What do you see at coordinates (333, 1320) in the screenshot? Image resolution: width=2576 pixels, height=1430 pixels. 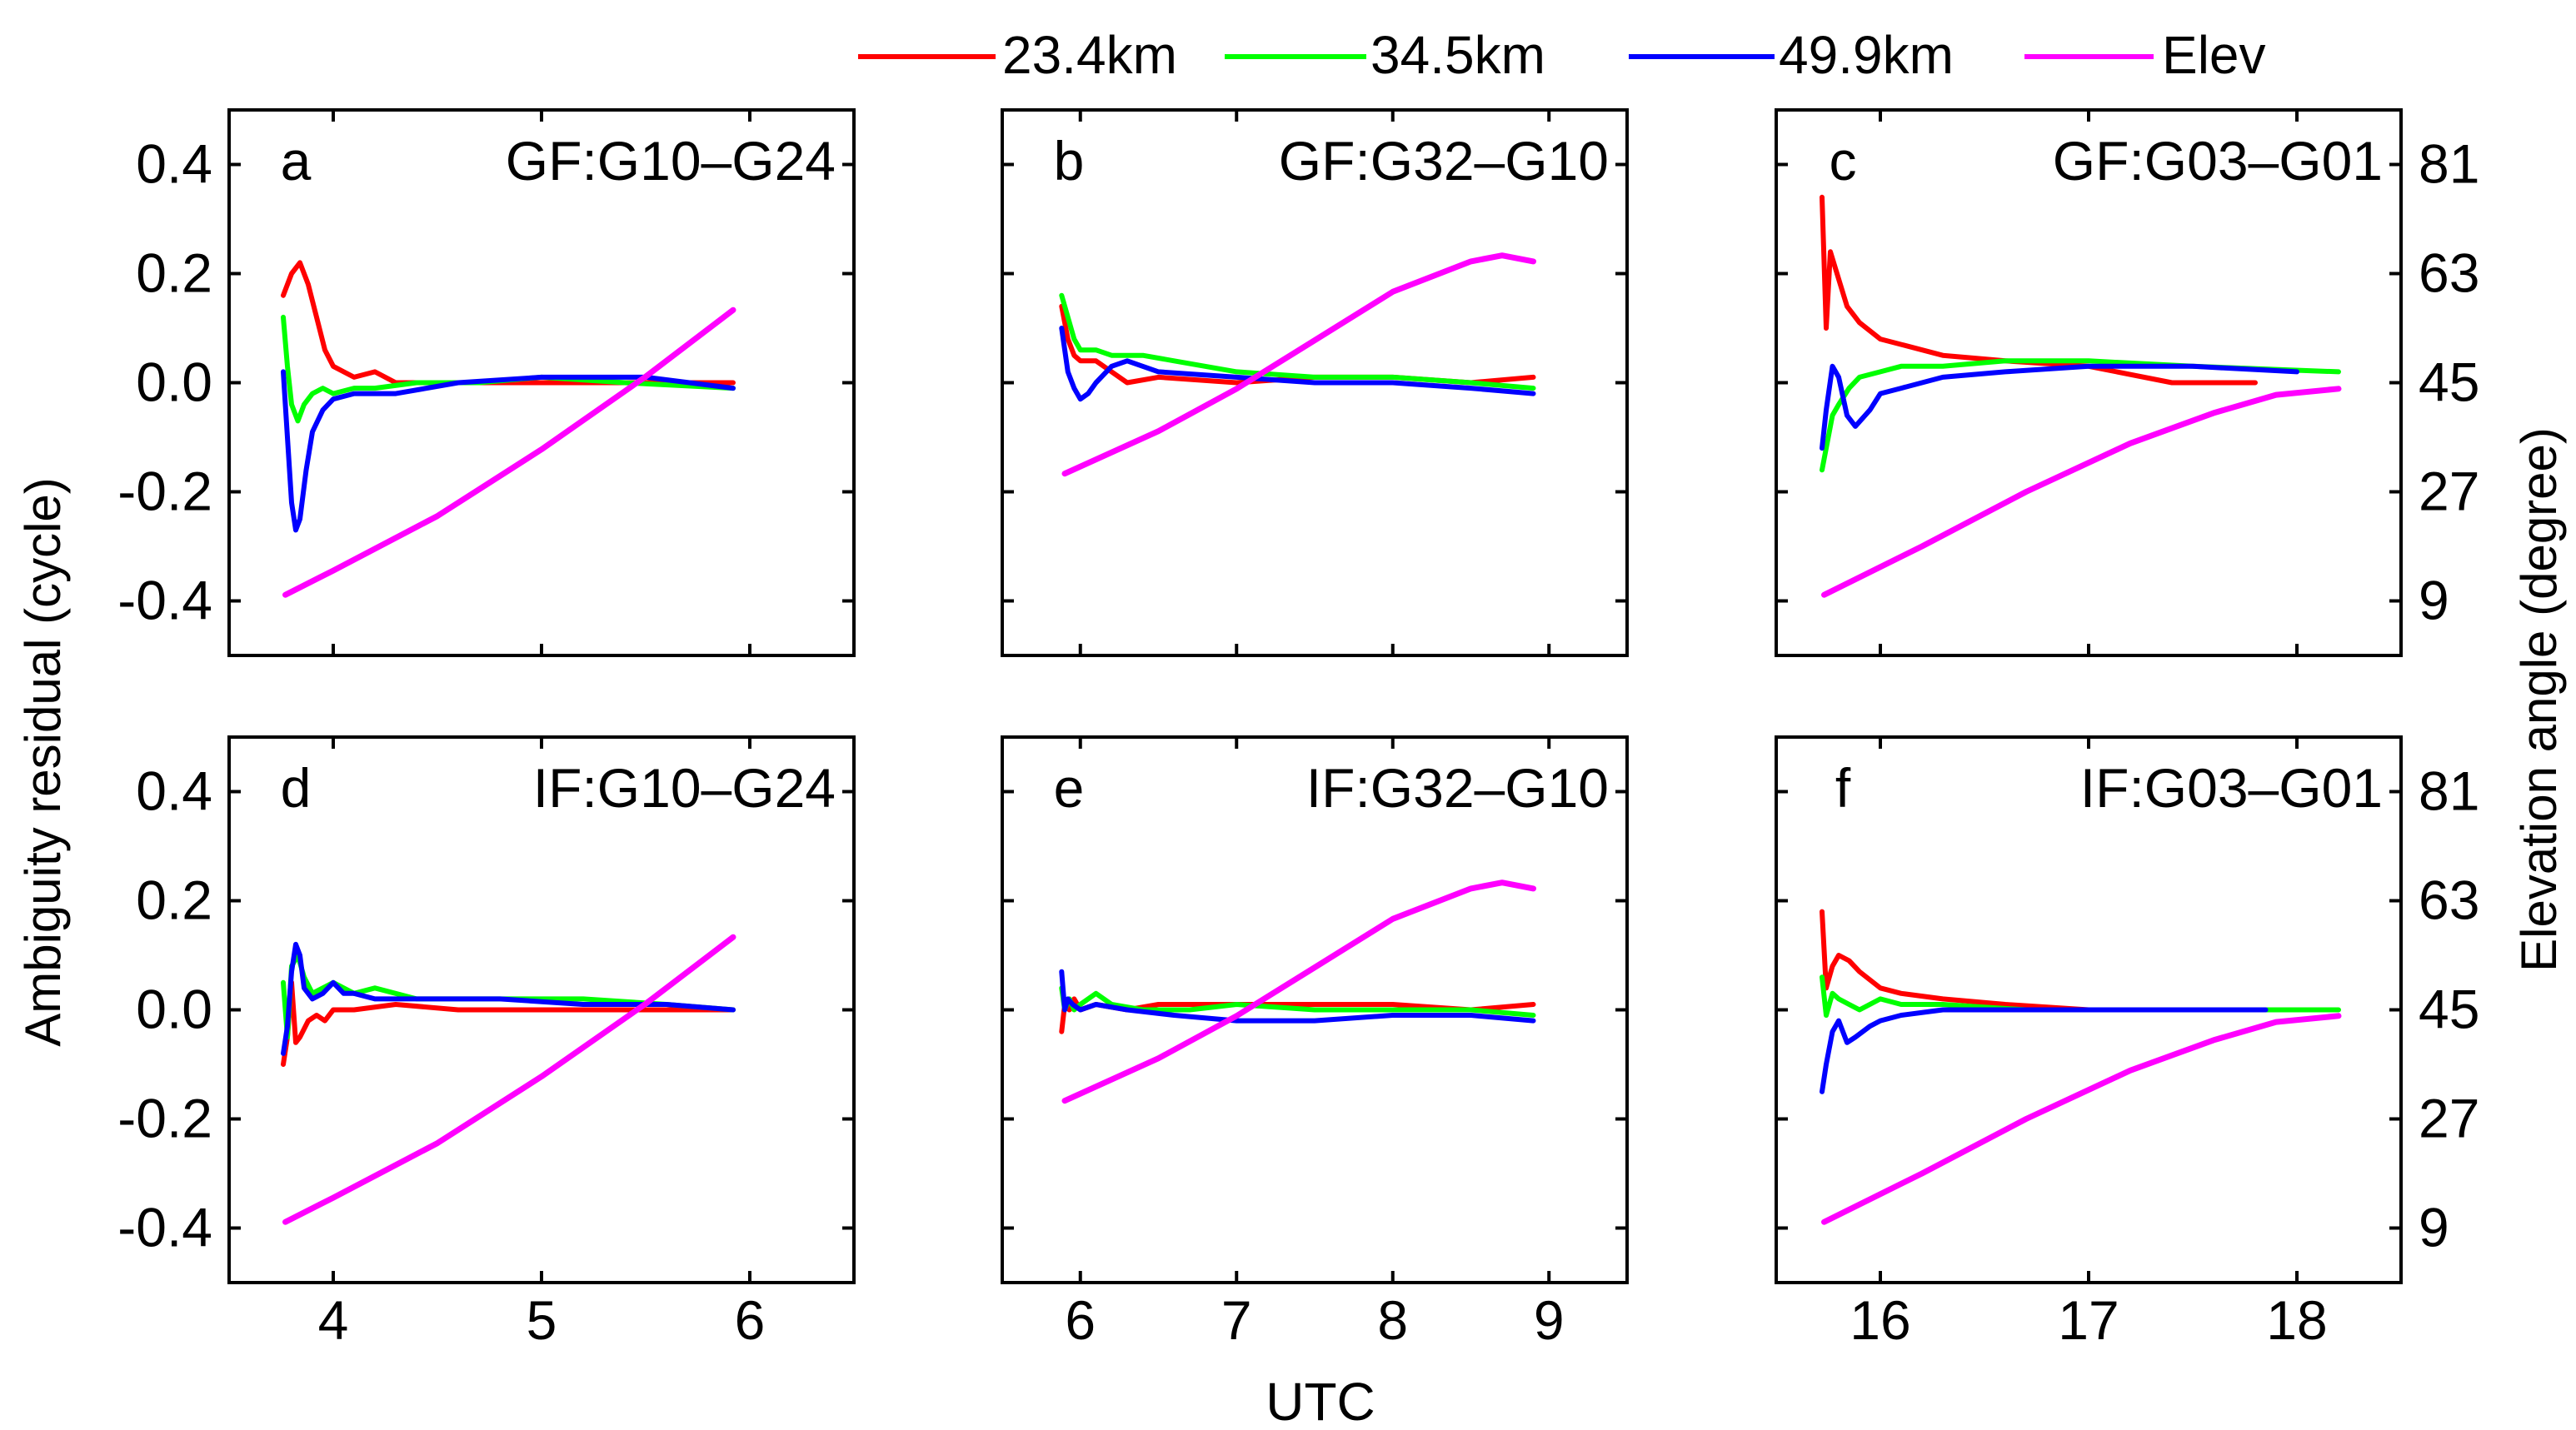 I see `x-tick-label: 4` at bounding box center [333, 1320].